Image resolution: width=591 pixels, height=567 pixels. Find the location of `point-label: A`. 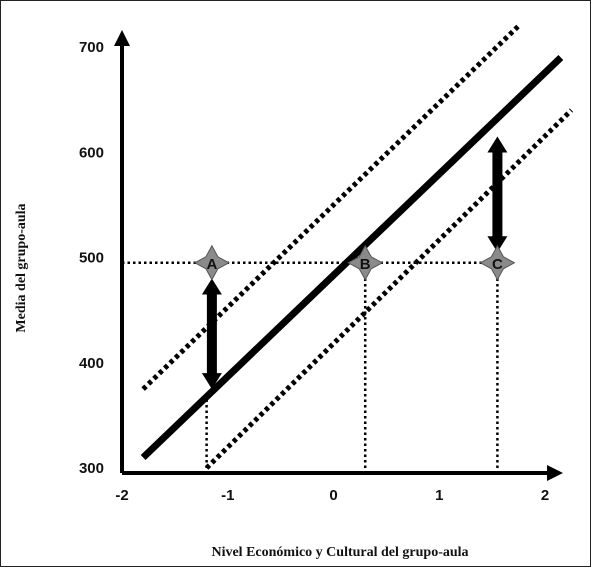

point-label: A is located at coordinates (211, 264).